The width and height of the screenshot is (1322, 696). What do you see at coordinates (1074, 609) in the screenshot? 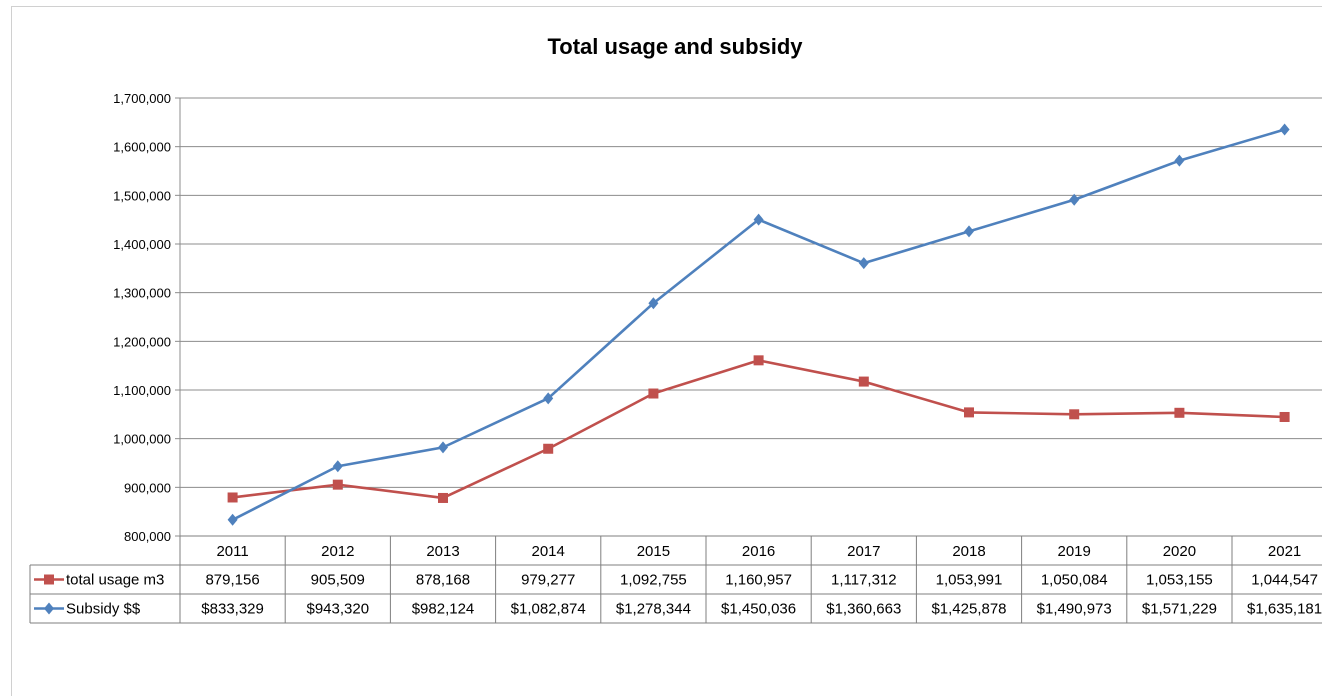
I see `data-label: $1,490,973` at bounding box center [1074, 609].